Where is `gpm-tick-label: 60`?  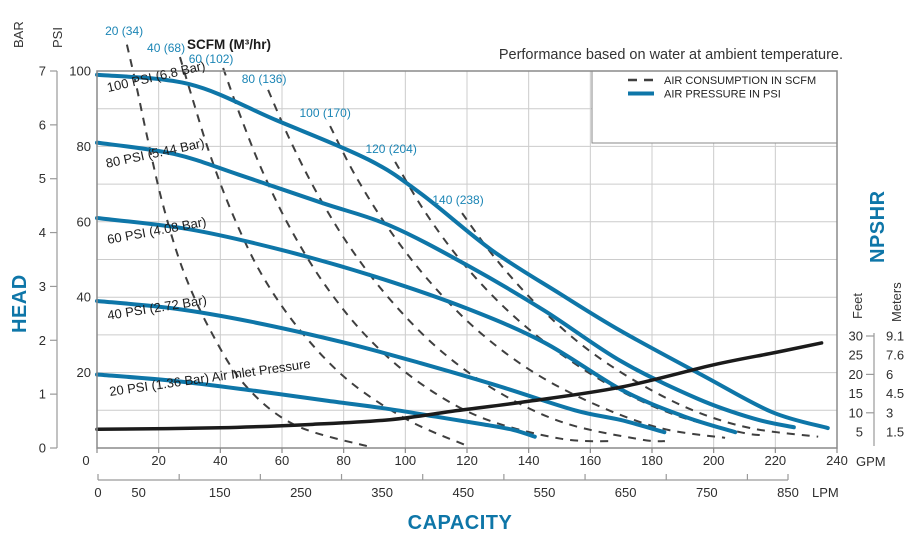 gpm-tick-label: 60 is located at coordinates (282, 460).